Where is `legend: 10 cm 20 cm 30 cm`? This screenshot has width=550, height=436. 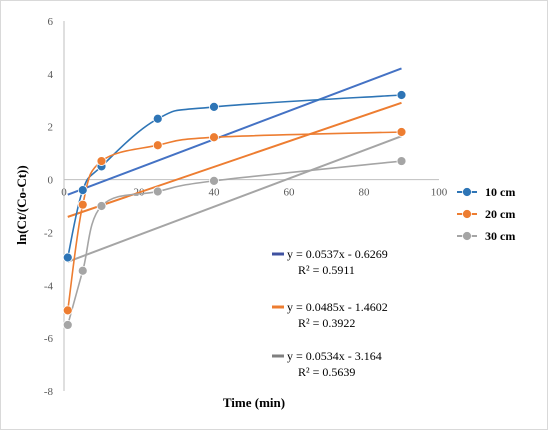 legend: 10 cm 20 cm 30 cm is located at coordinates (486, 214).